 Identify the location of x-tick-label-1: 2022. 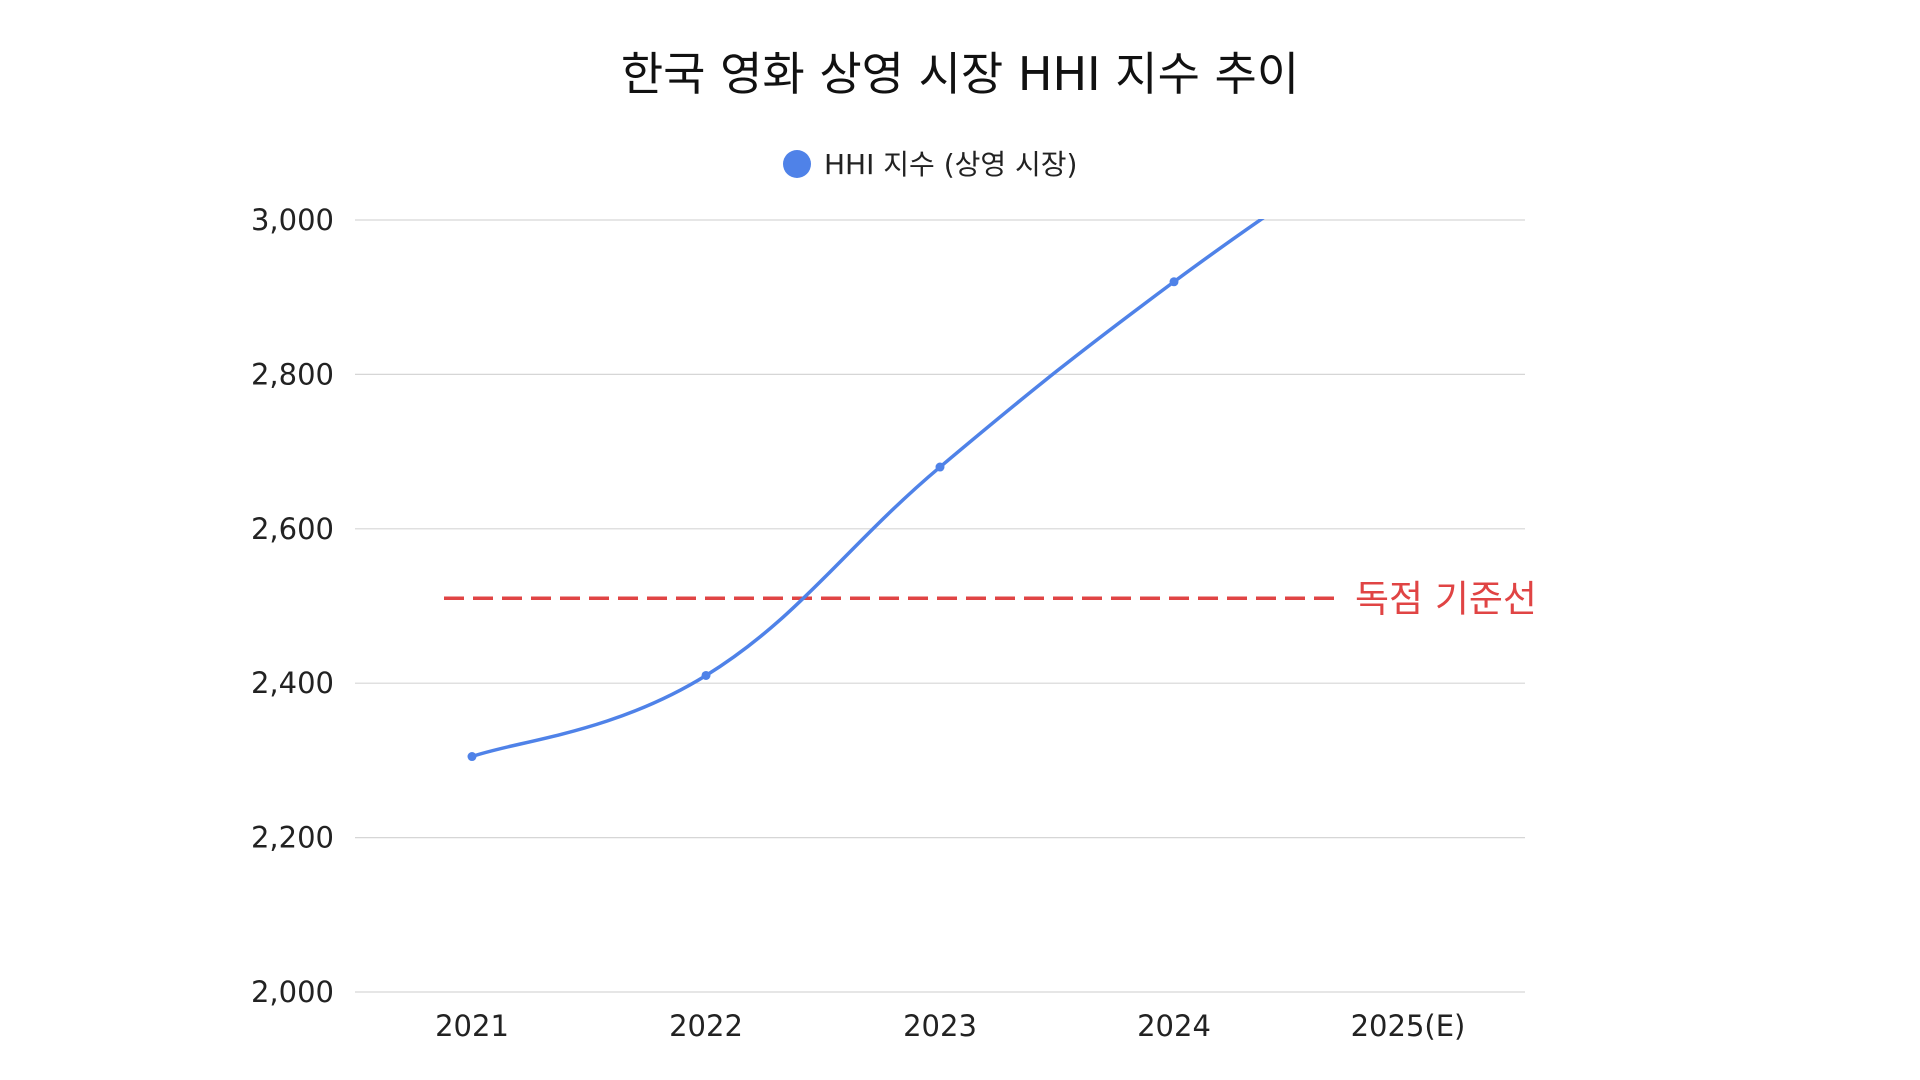
(706, 1026).